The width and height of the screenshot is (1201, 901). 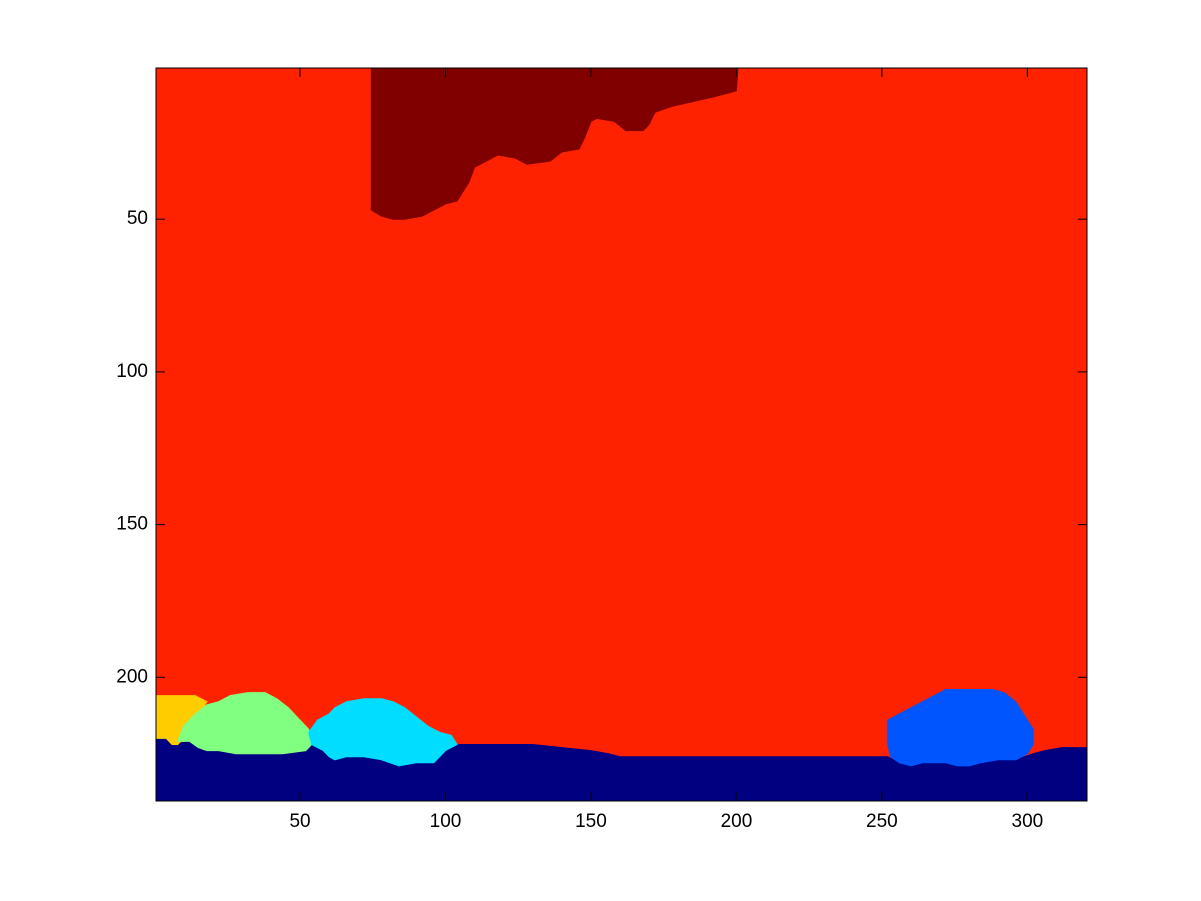 I want to click on y-tick-label: 50, so click(x=137, y=218).